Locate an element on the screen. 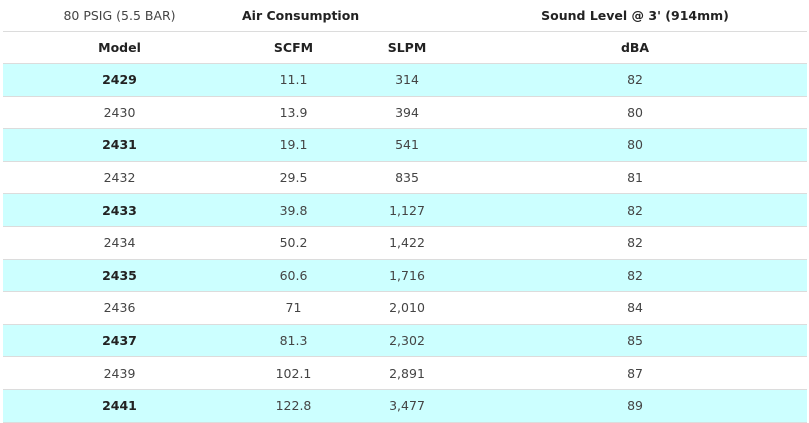 The width and height of the screenshot is (809, 423). scfm-cell: 11.1 is located at coordinates (293, 80).